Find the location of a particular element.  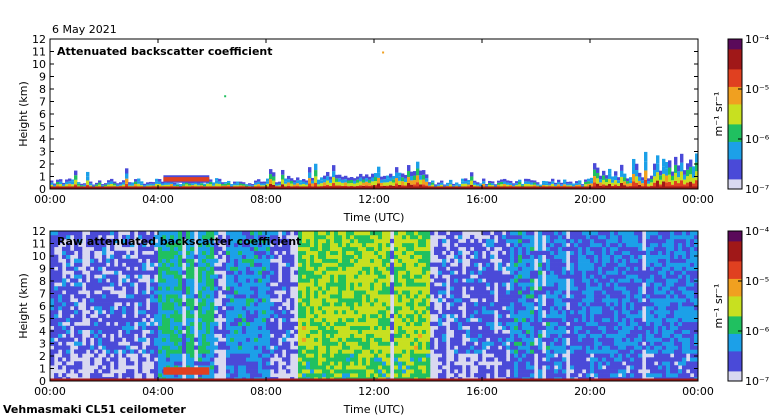

y-tick-label: 5 is located at coordinates (42, 127).